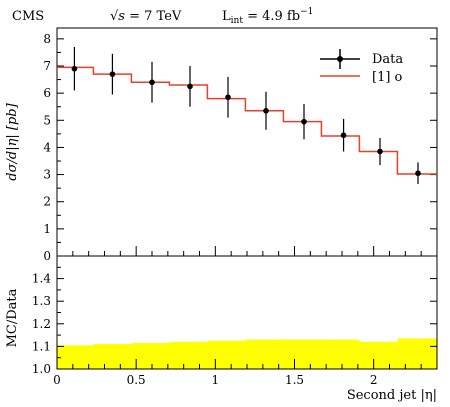 This screenshot has width=450, height=407. Describe the element at coordinates (47, 93) in the screenshot. I see `main-y-tick-label: 6` at that location.